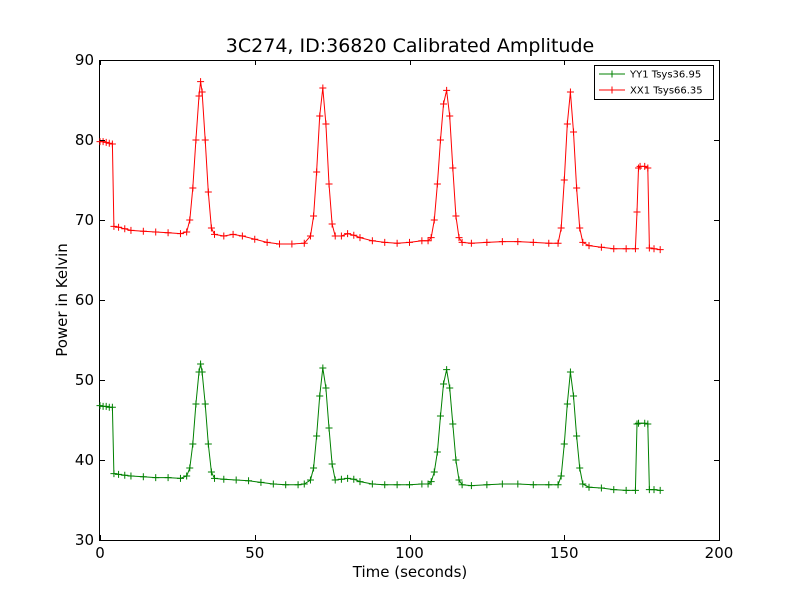  Describe the element at coordinates (84, 220) in the screenshot. I see `y-tick-label: 70` at that location.